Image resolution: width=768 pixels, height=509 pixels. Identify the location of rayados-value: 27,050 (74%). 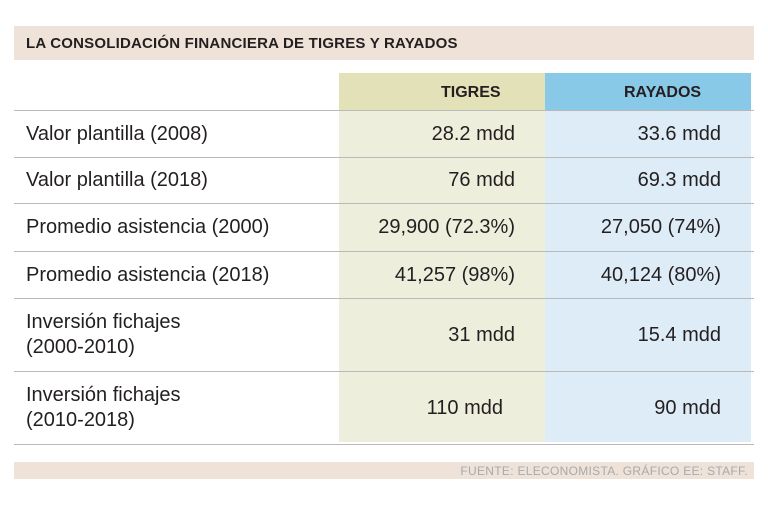
(660, 227).